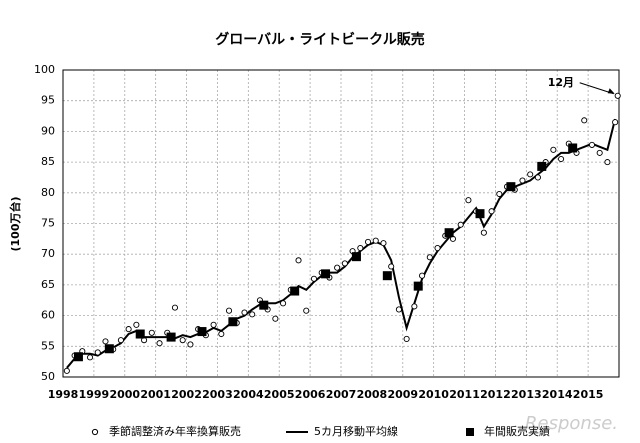  I want to click on x-tick-label: 1998, so click(63, 394).